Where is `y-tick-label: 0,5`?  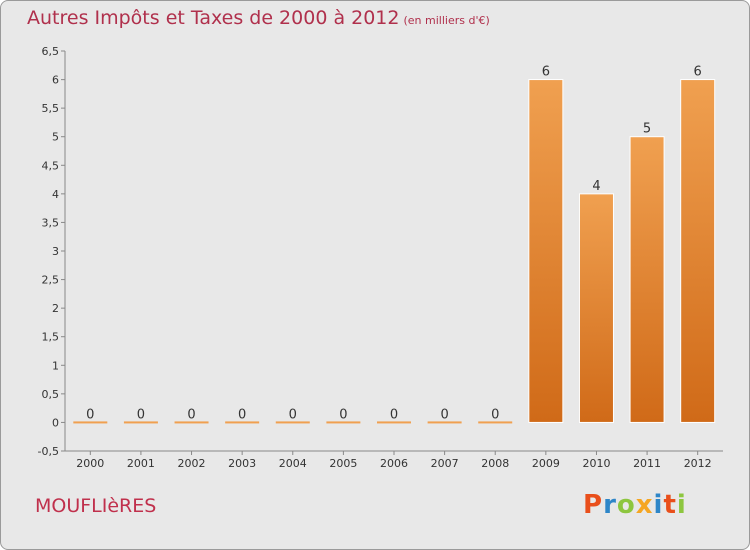
y-tick-label: 0,5 is located at coordinates (51, 394).